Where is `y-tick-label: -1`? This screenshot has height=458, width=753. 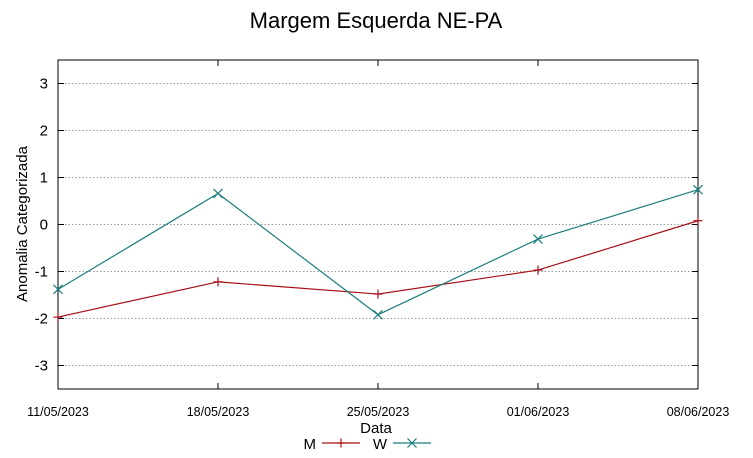 y-tick-label: -1 is located at coordinates (41, 272).